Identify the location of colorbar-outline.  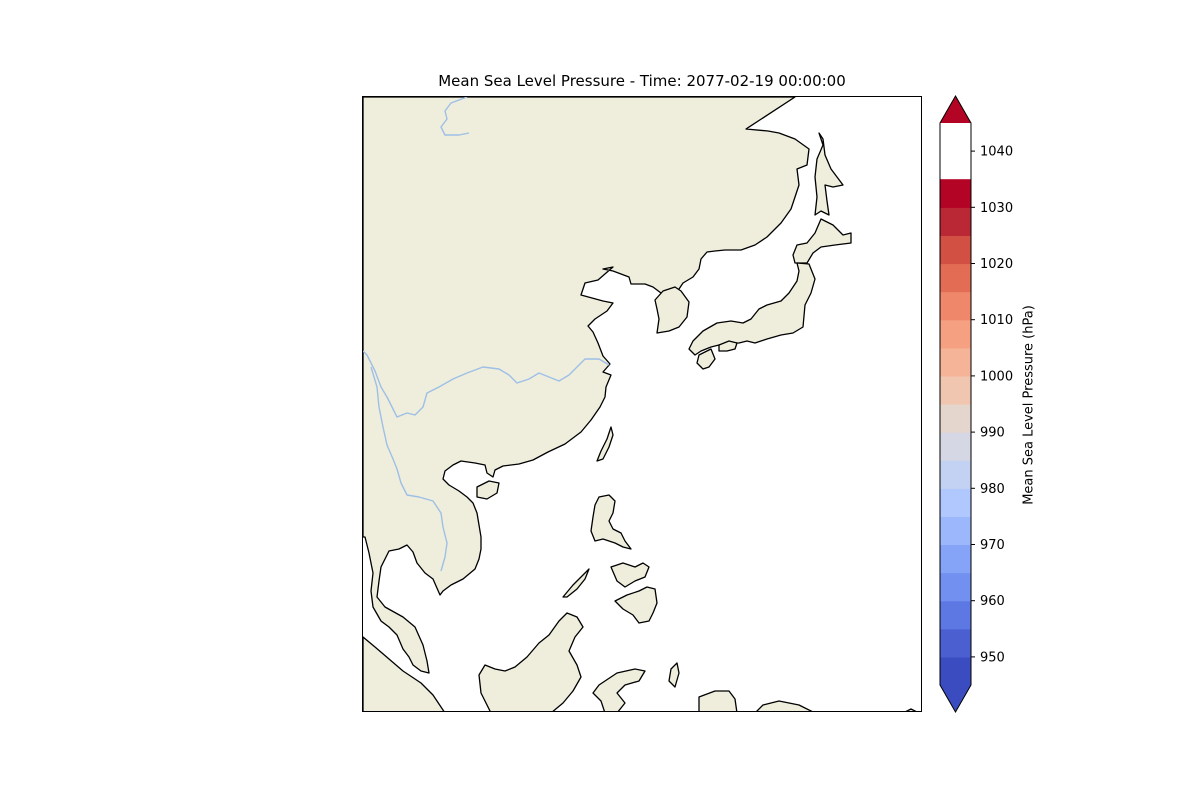
(955, 404).